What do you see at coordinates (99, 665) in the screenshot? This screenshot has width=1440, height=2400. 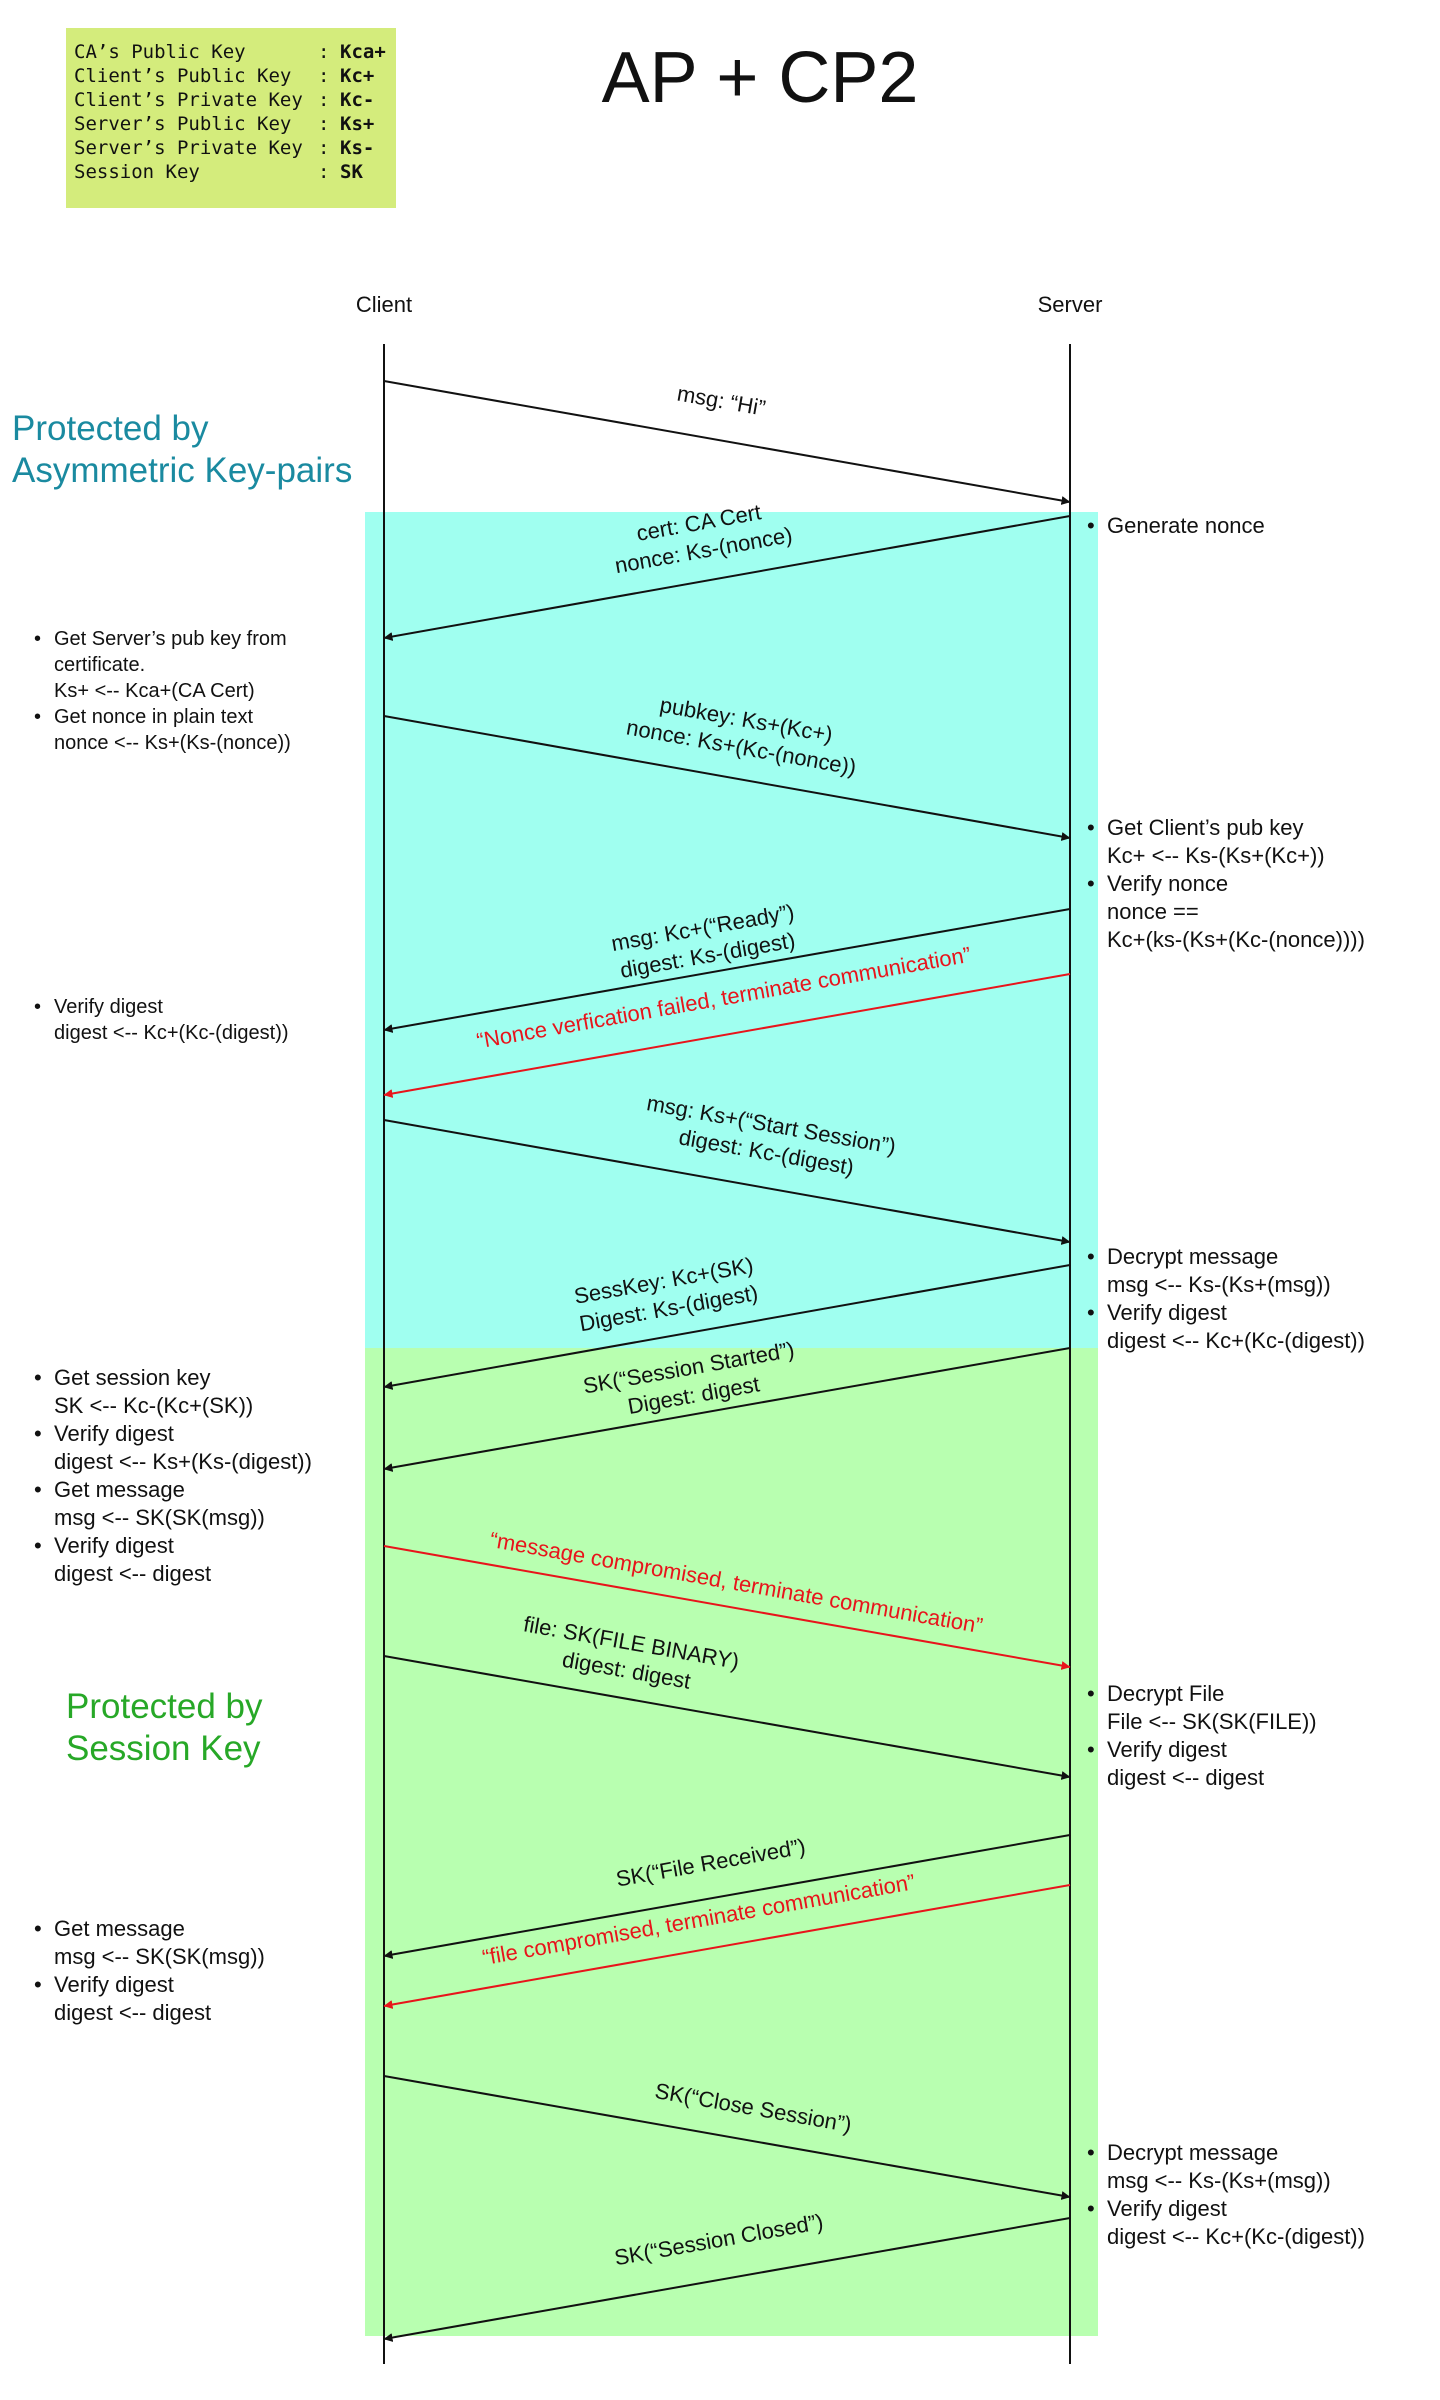 I see `note-line: certificate.` at bounding box center [99, 665].